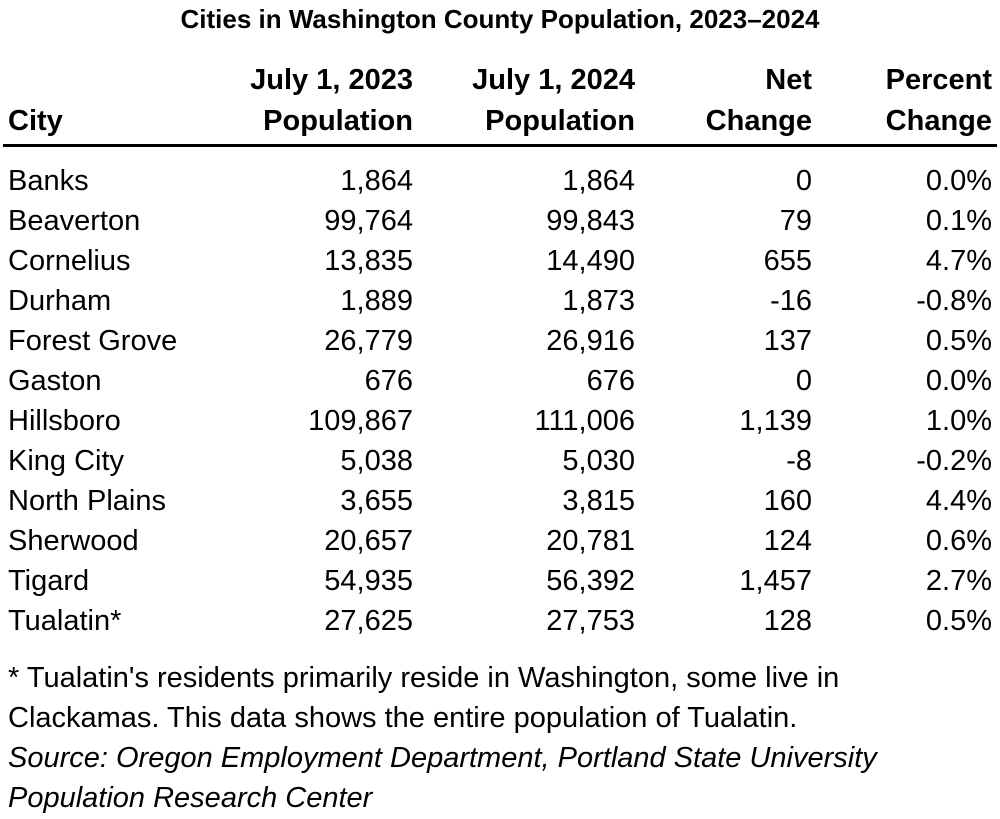 Image resolution: width=1000 pixels, height=819 pixels. I want to click on cell-net-change: 655, so click(787, 261).